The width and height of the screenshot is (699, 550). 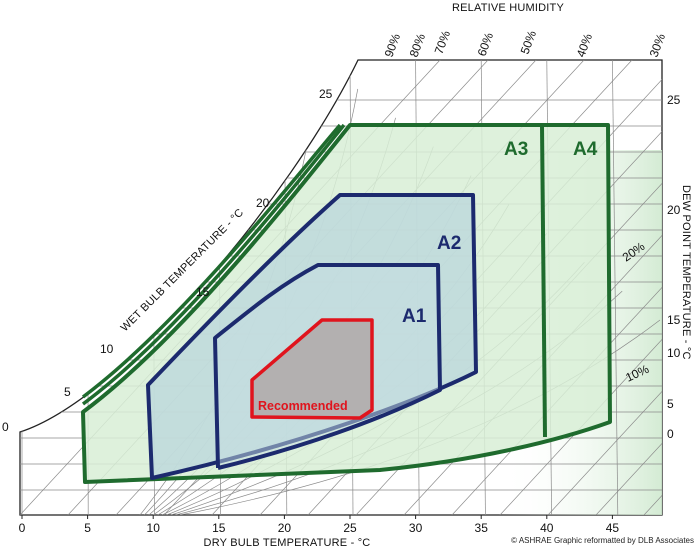 I want to click on zone-label-a1: A1, so click(x=414, y=316).